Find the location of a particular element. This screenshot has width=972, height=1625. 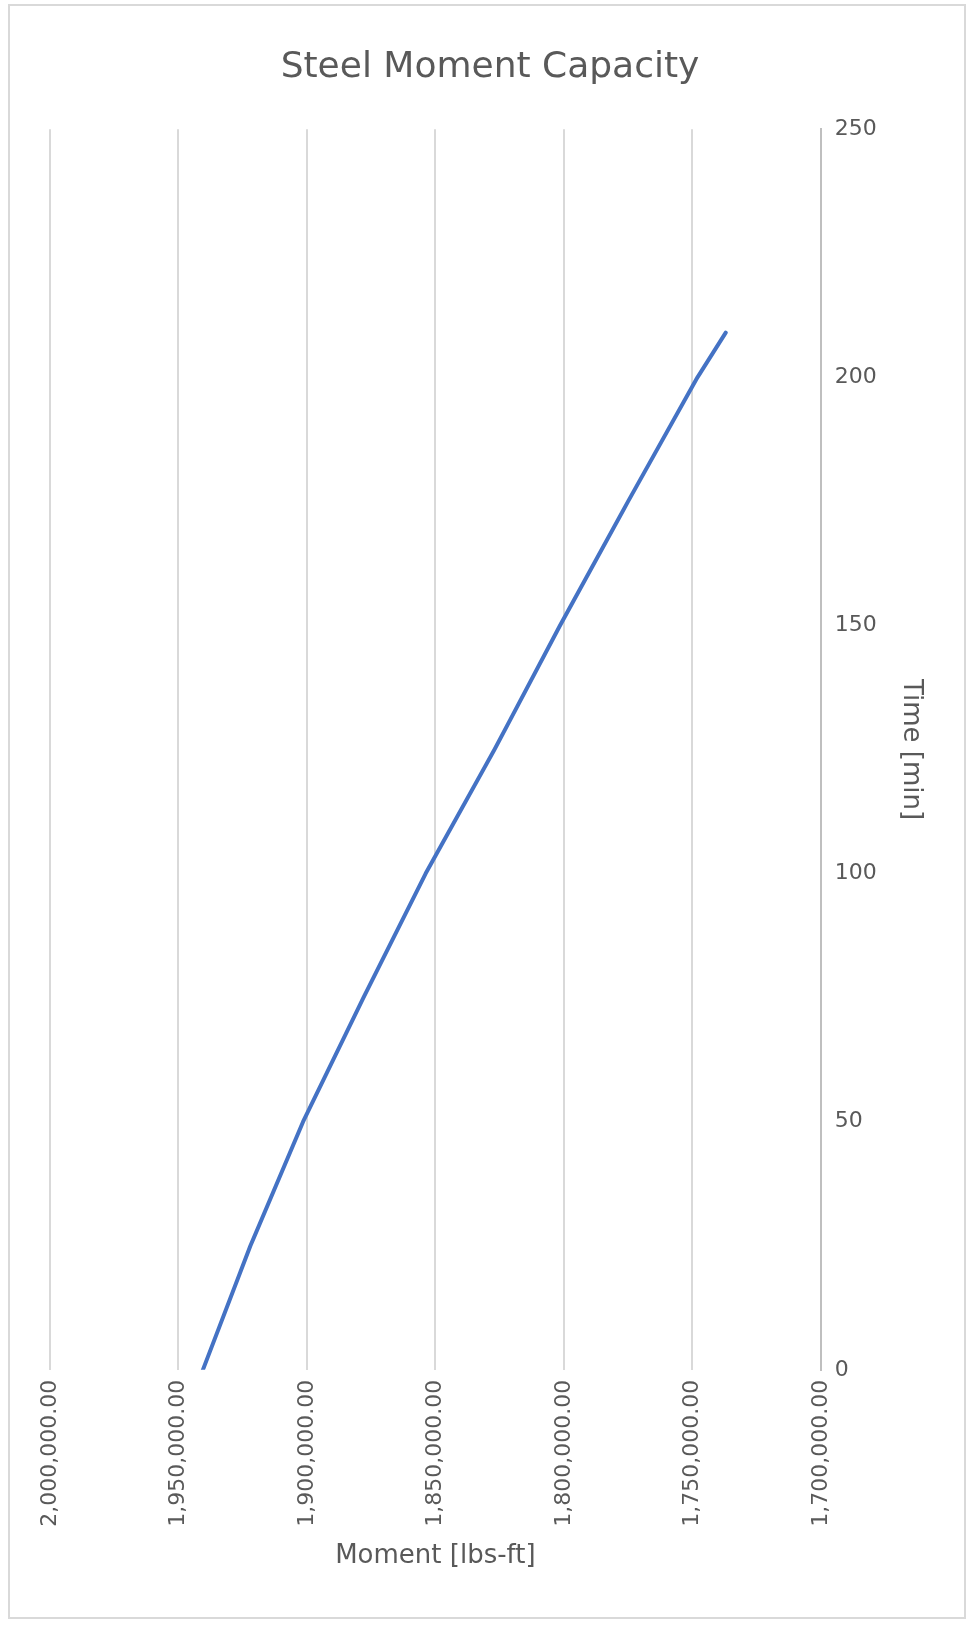

x-tick-label: 1,700,000.00 is located at coordinates (819, 1453).